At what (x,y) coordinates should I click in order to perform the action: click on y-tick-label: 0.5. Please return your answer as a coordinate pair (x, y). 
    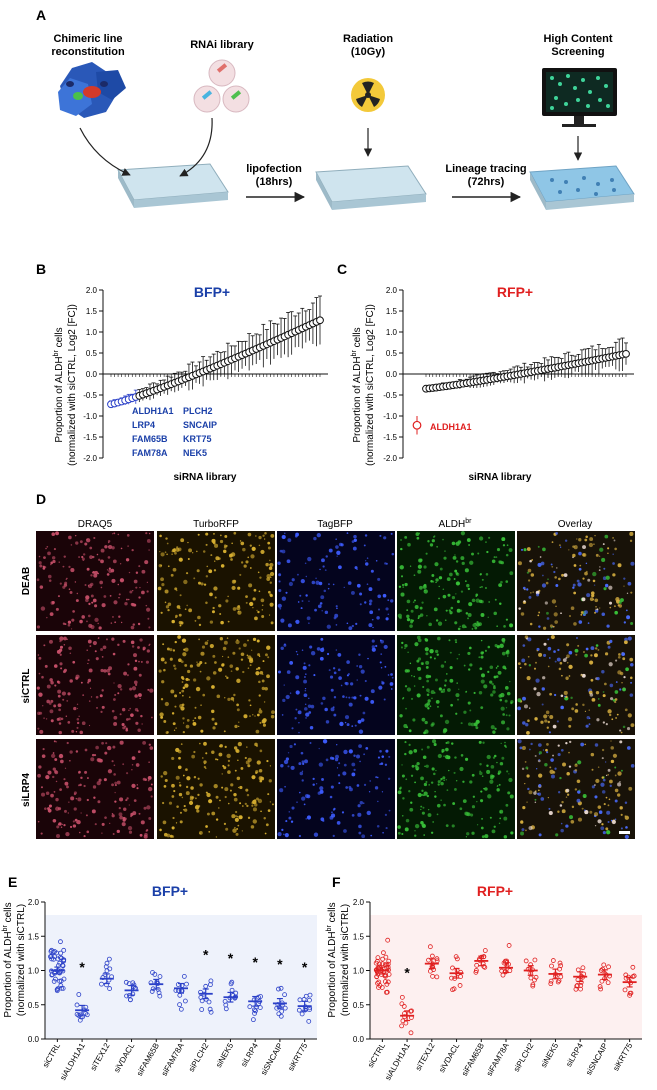
    Looking at the image, I should click on (392, 353).